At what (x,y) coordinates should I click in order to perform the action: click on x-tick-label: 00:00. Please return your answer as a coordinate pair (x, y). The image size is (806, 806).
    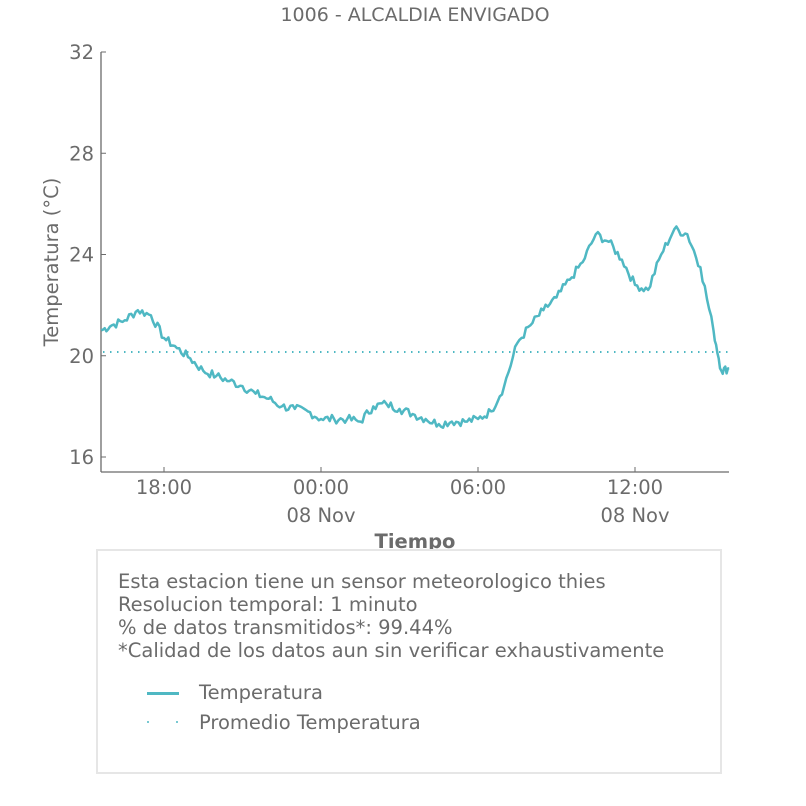
    Looking at the image, I should click on (321, 487).